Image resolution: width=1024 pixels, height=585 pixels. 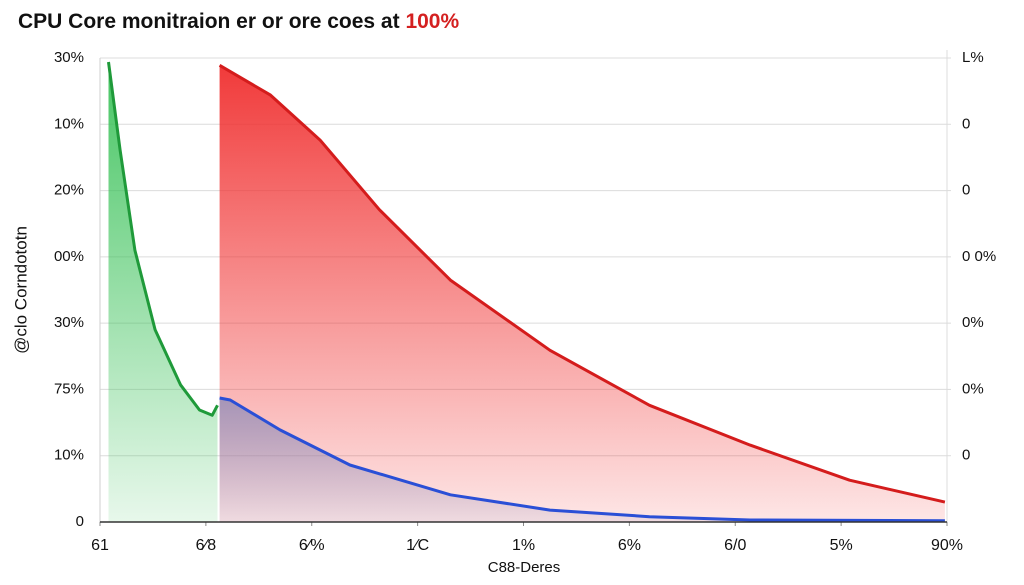 What do you see at coordinates (20, 290) in the screenshot?
I see `y-axis-label: @clo Corndototn` at bounding box center [20, 290].